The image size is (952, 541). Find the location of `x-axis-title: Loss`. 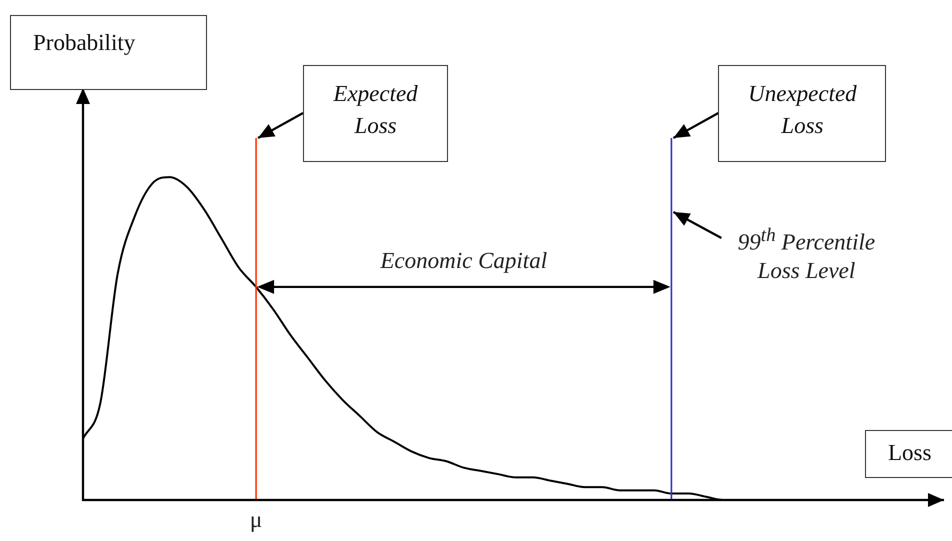

x-axis-title: Loss is located at coordinates (908, 454).